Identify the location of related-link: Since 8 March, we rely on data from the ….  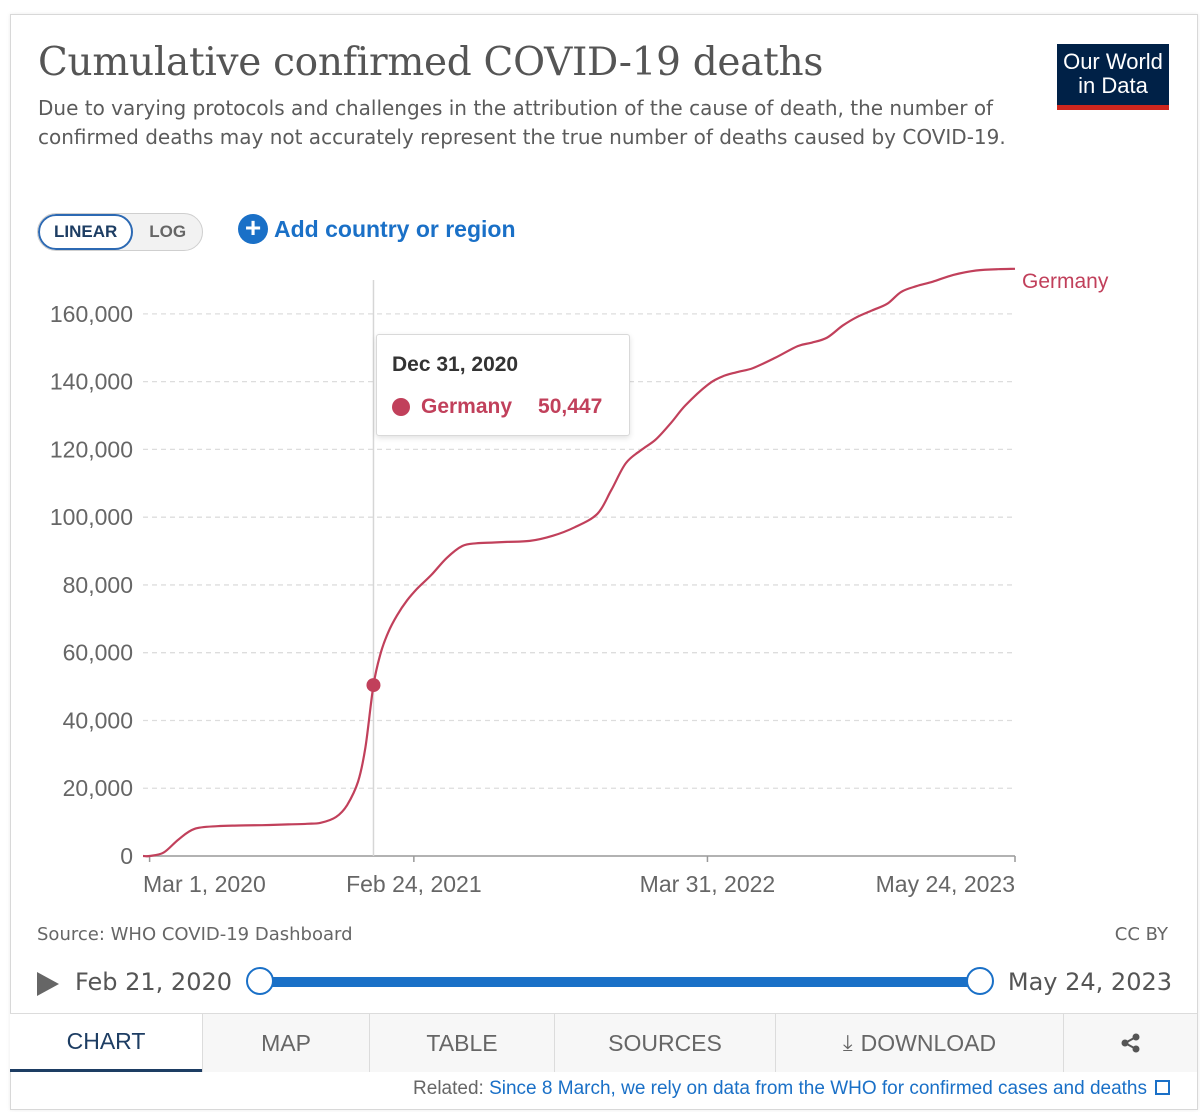
(818, 1088).